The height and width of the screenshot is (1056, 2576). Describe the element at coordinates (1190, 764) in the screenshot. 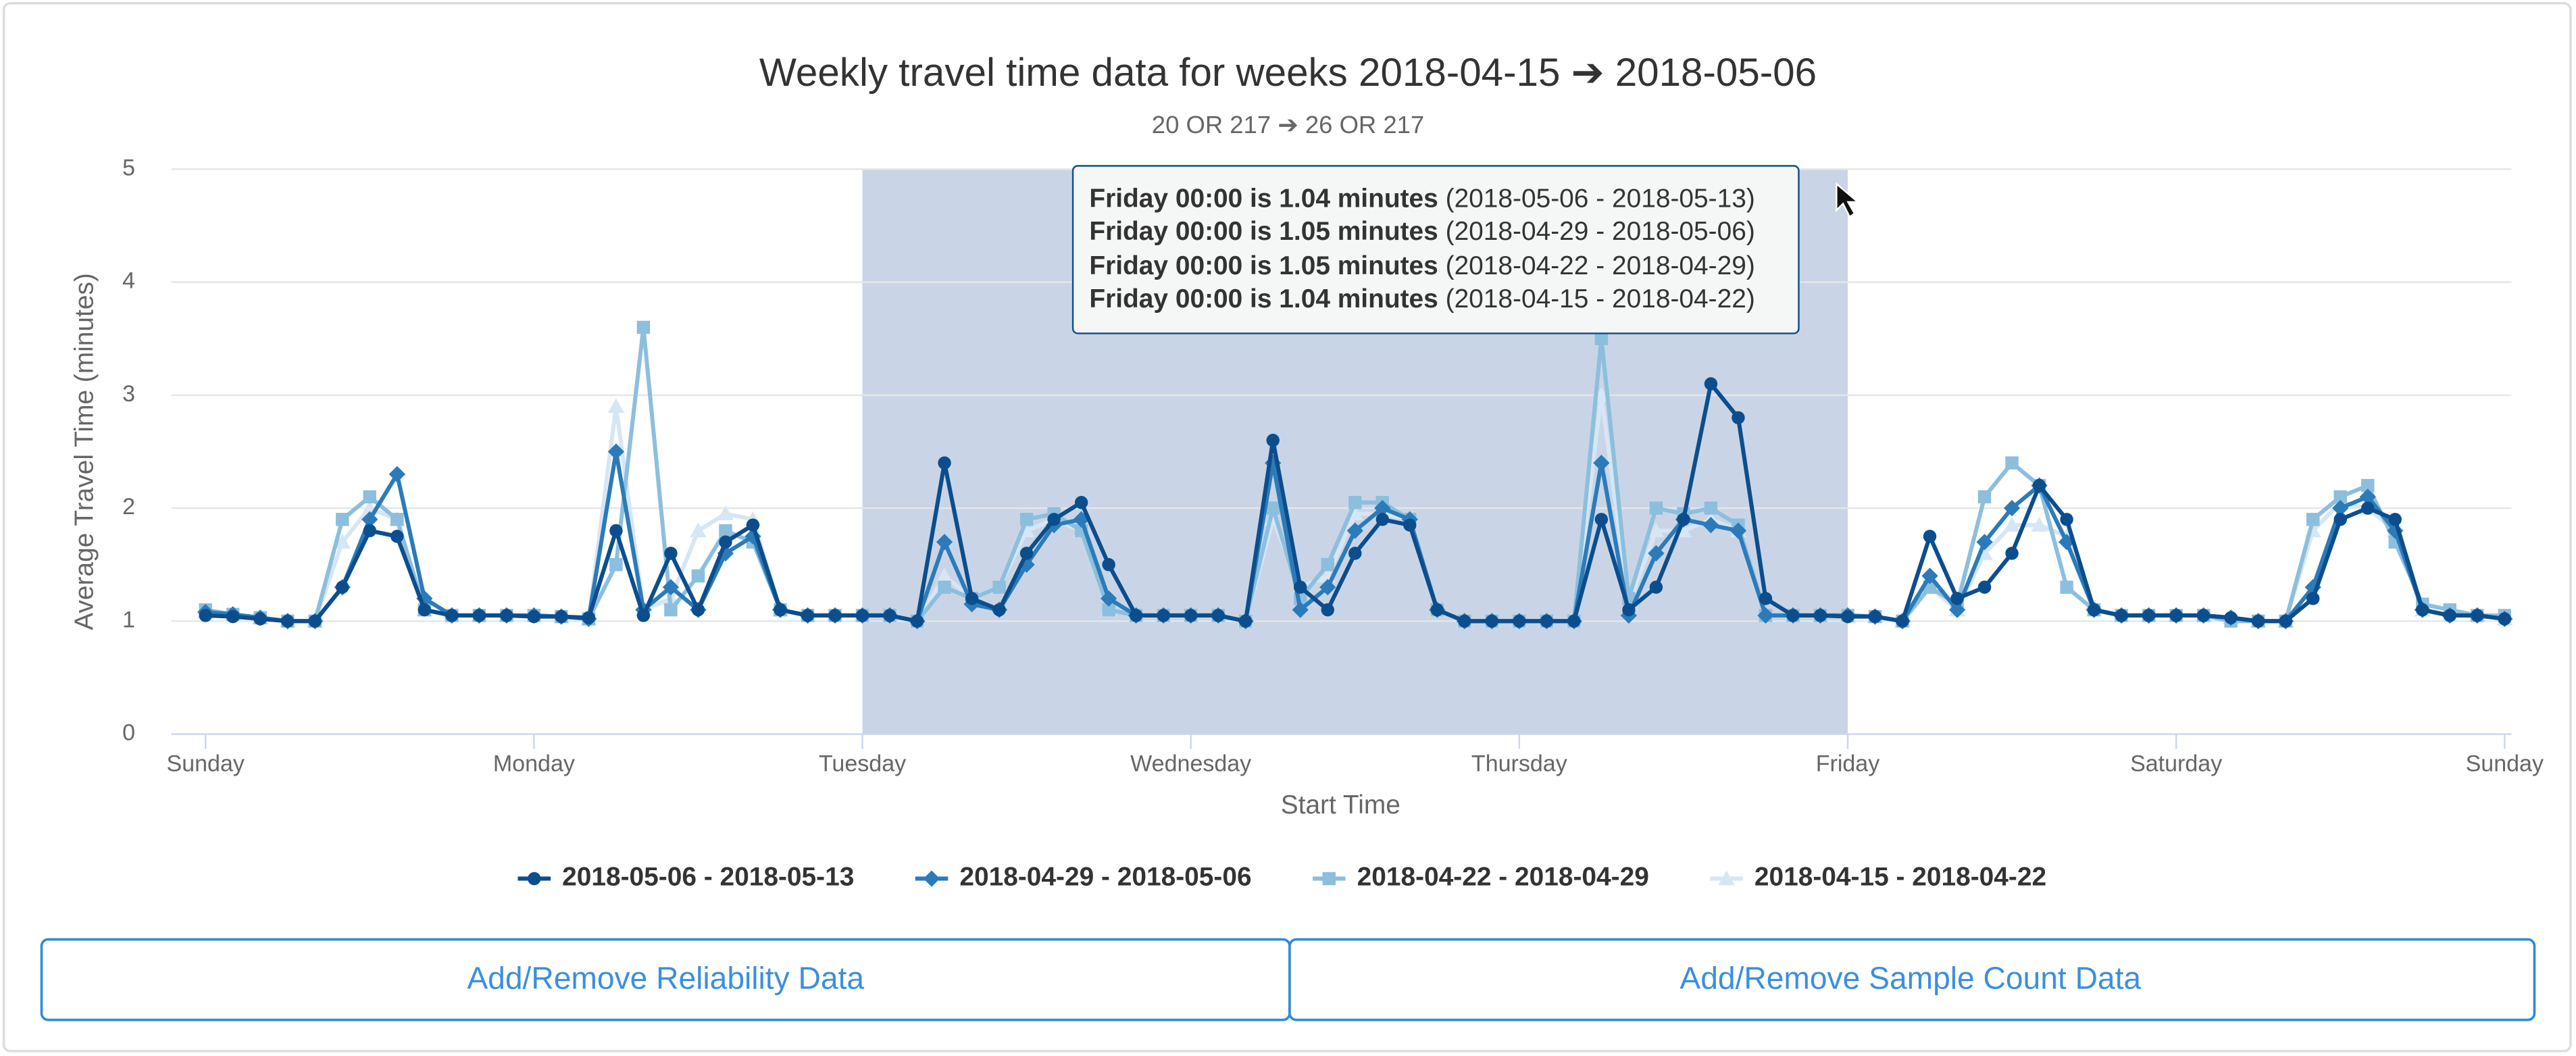

I see `x-tick-label: Wednesday` at that location.